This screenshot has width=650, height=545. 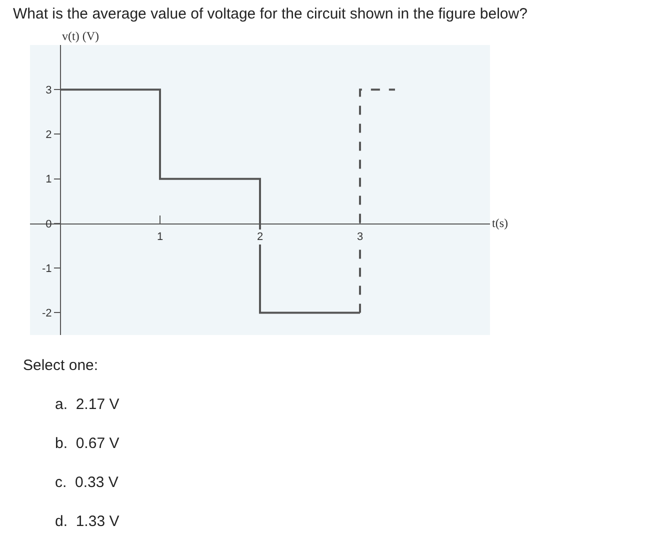 I want to click on x-axis-title: t(s), so click(x=500, y=223).